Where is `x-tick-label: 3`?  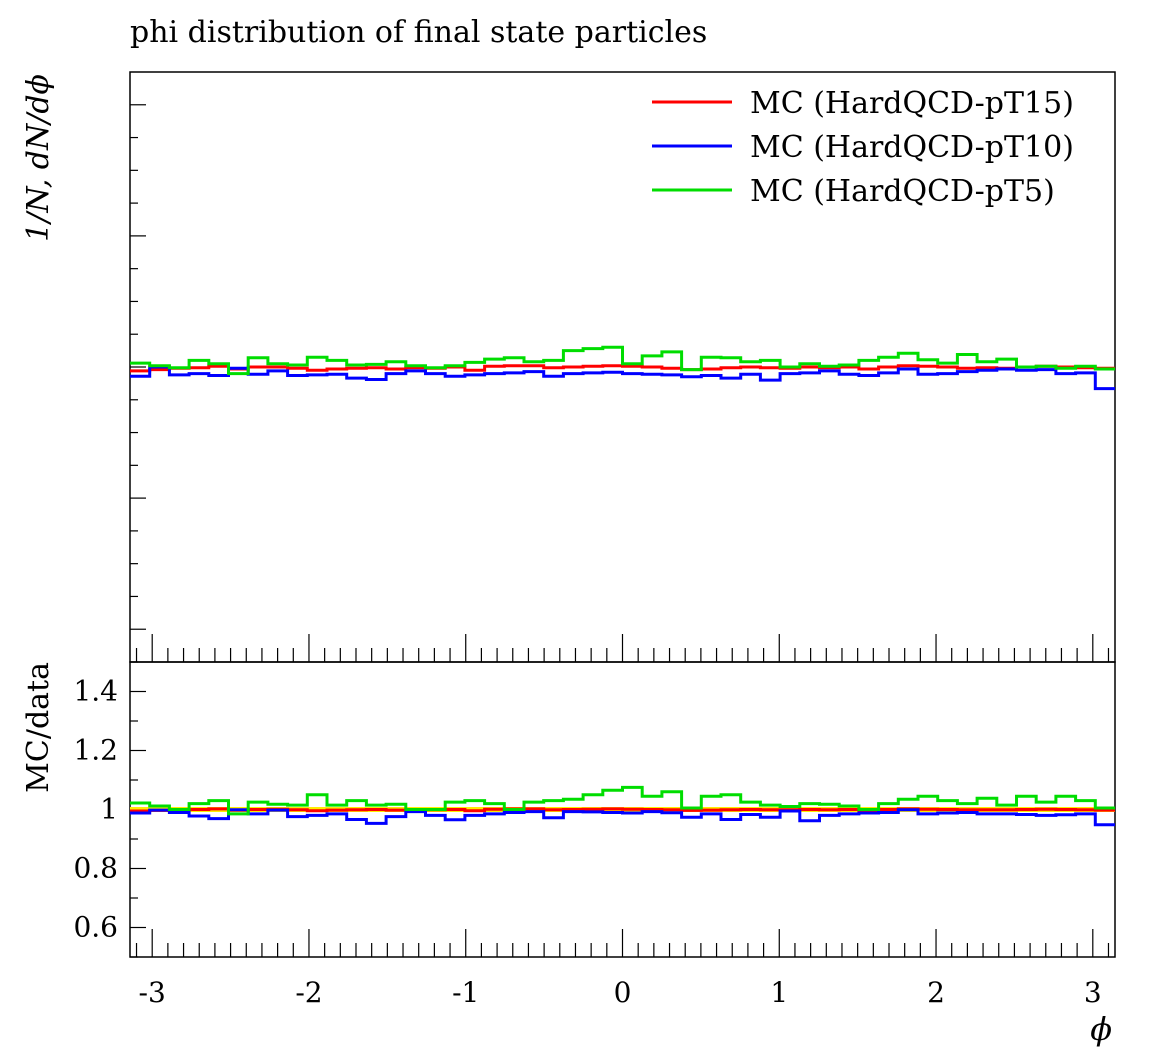 x-tick-label: 3 is located at coordinates (1093, 992).